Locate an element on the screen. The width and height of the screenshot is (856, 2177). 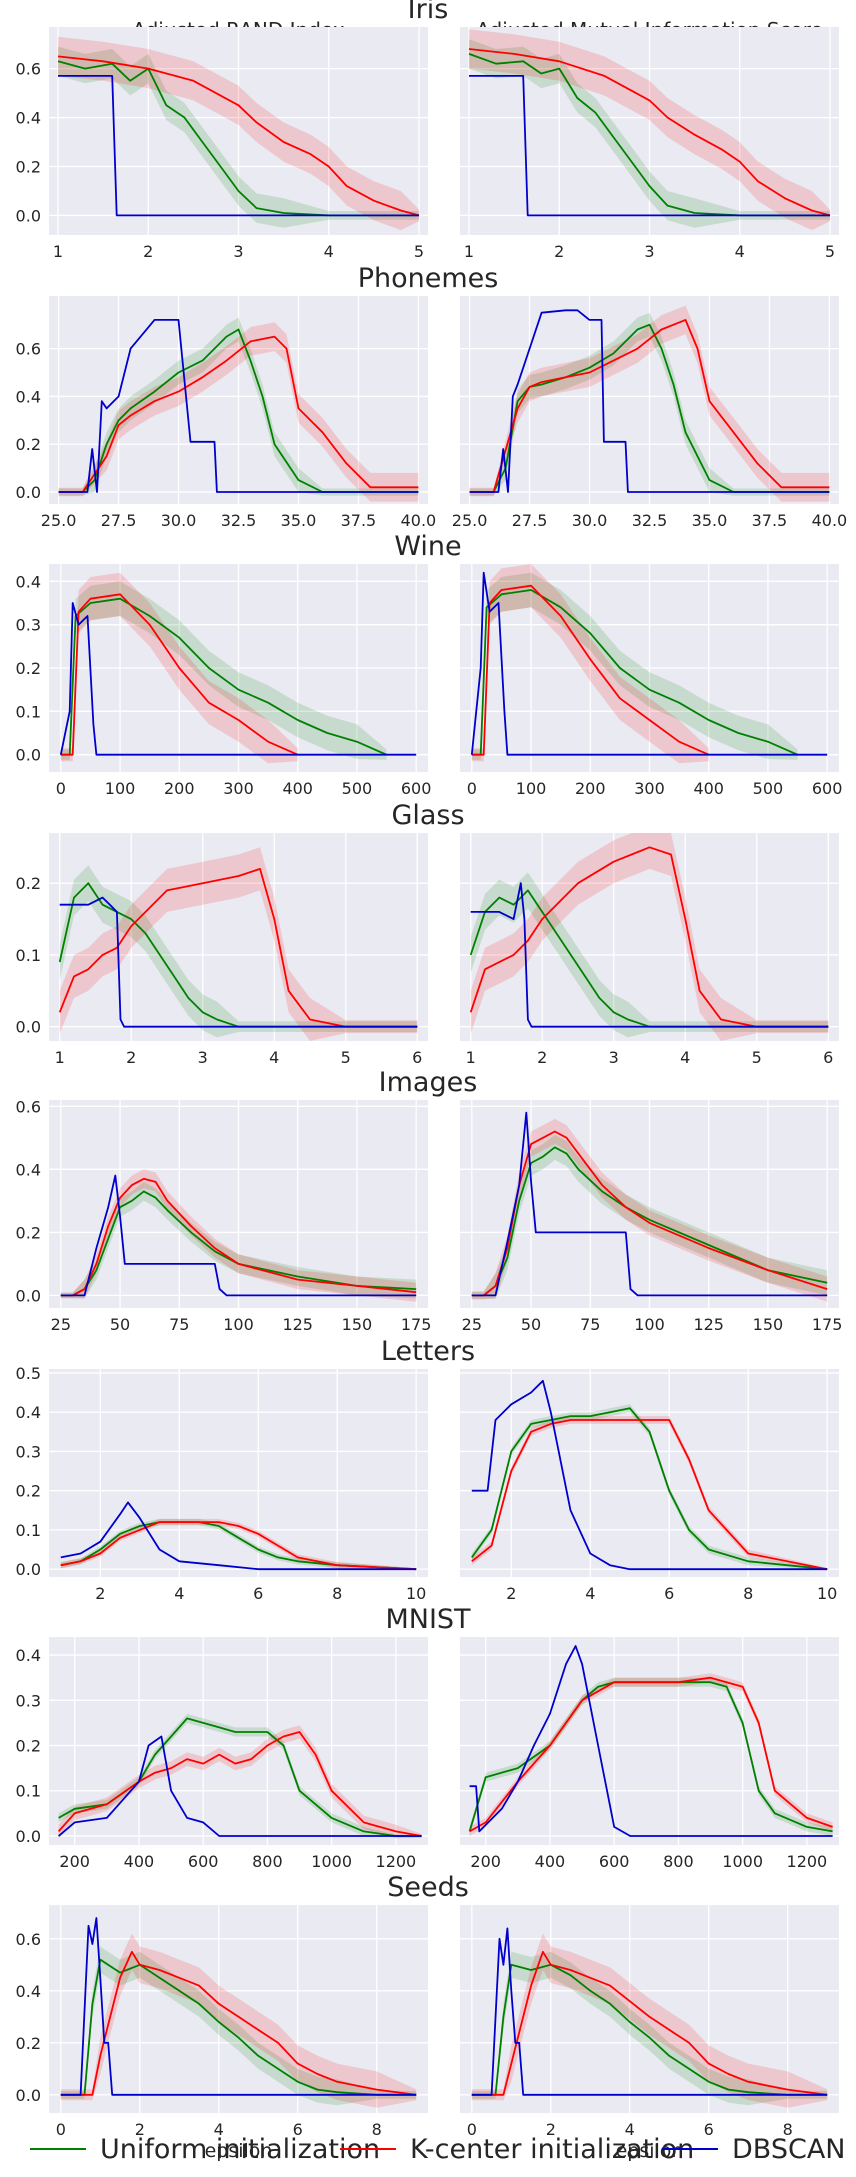
panel-seeds-ami: 0 2 4 6 8 epsilon is located at coordinates (649, 2033).